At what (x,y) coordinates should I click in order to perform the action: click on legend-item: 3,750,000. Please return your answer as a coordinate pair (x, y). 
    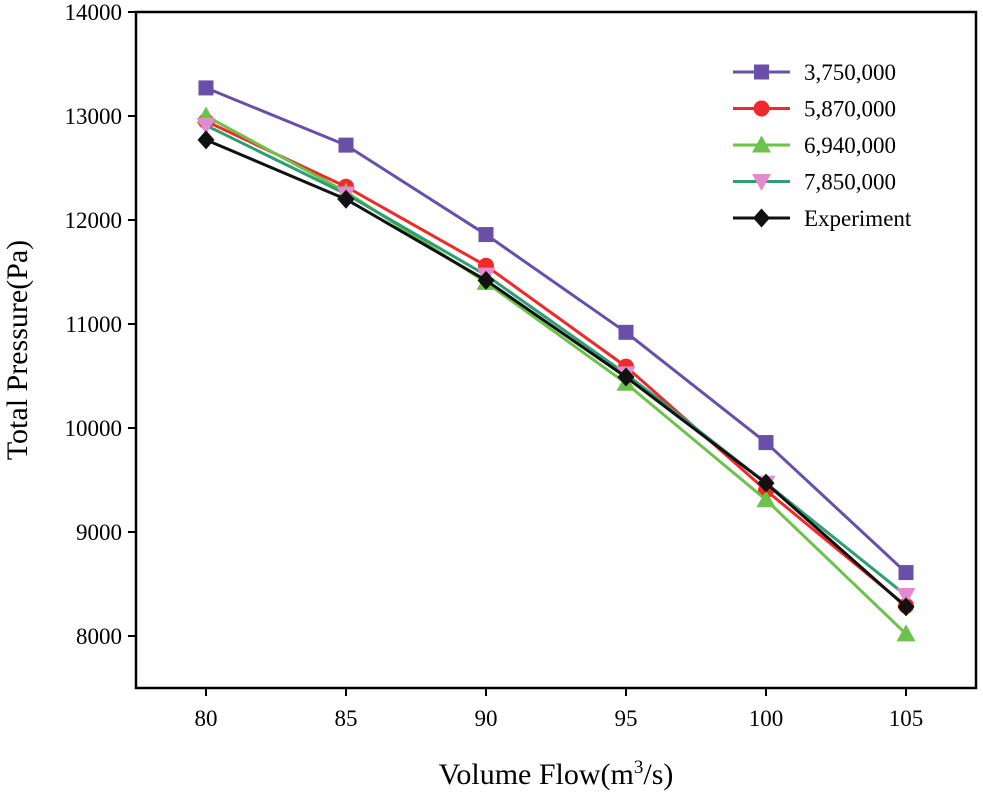
    Looking at the image, I should click on (814, 72).